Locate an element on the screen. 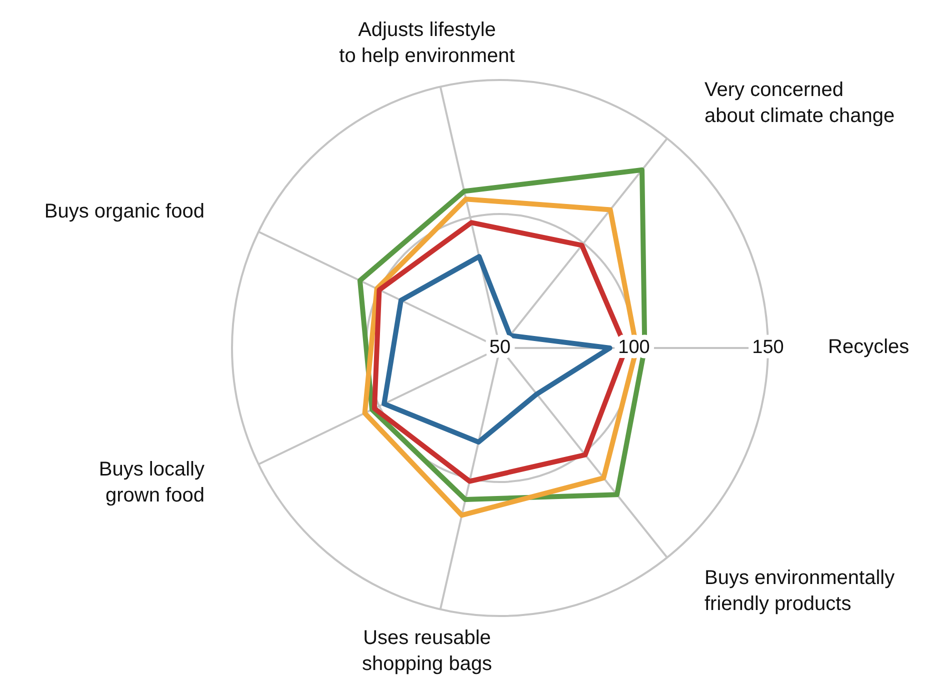 This screenshot has width=937, height=694. spoke-label: Very concerned about climate change is located at coordinates (799, 103).